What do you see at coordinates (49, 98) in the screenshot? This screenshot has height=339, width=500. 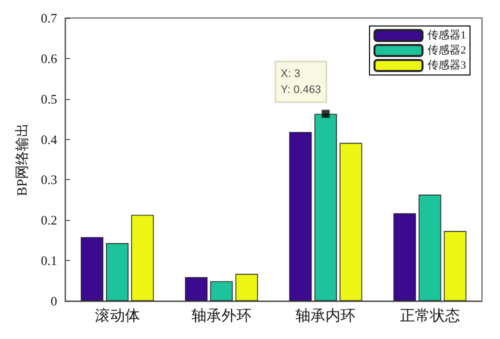 I see `y-tick-label: 0.5` at bounding box center [49, 98].